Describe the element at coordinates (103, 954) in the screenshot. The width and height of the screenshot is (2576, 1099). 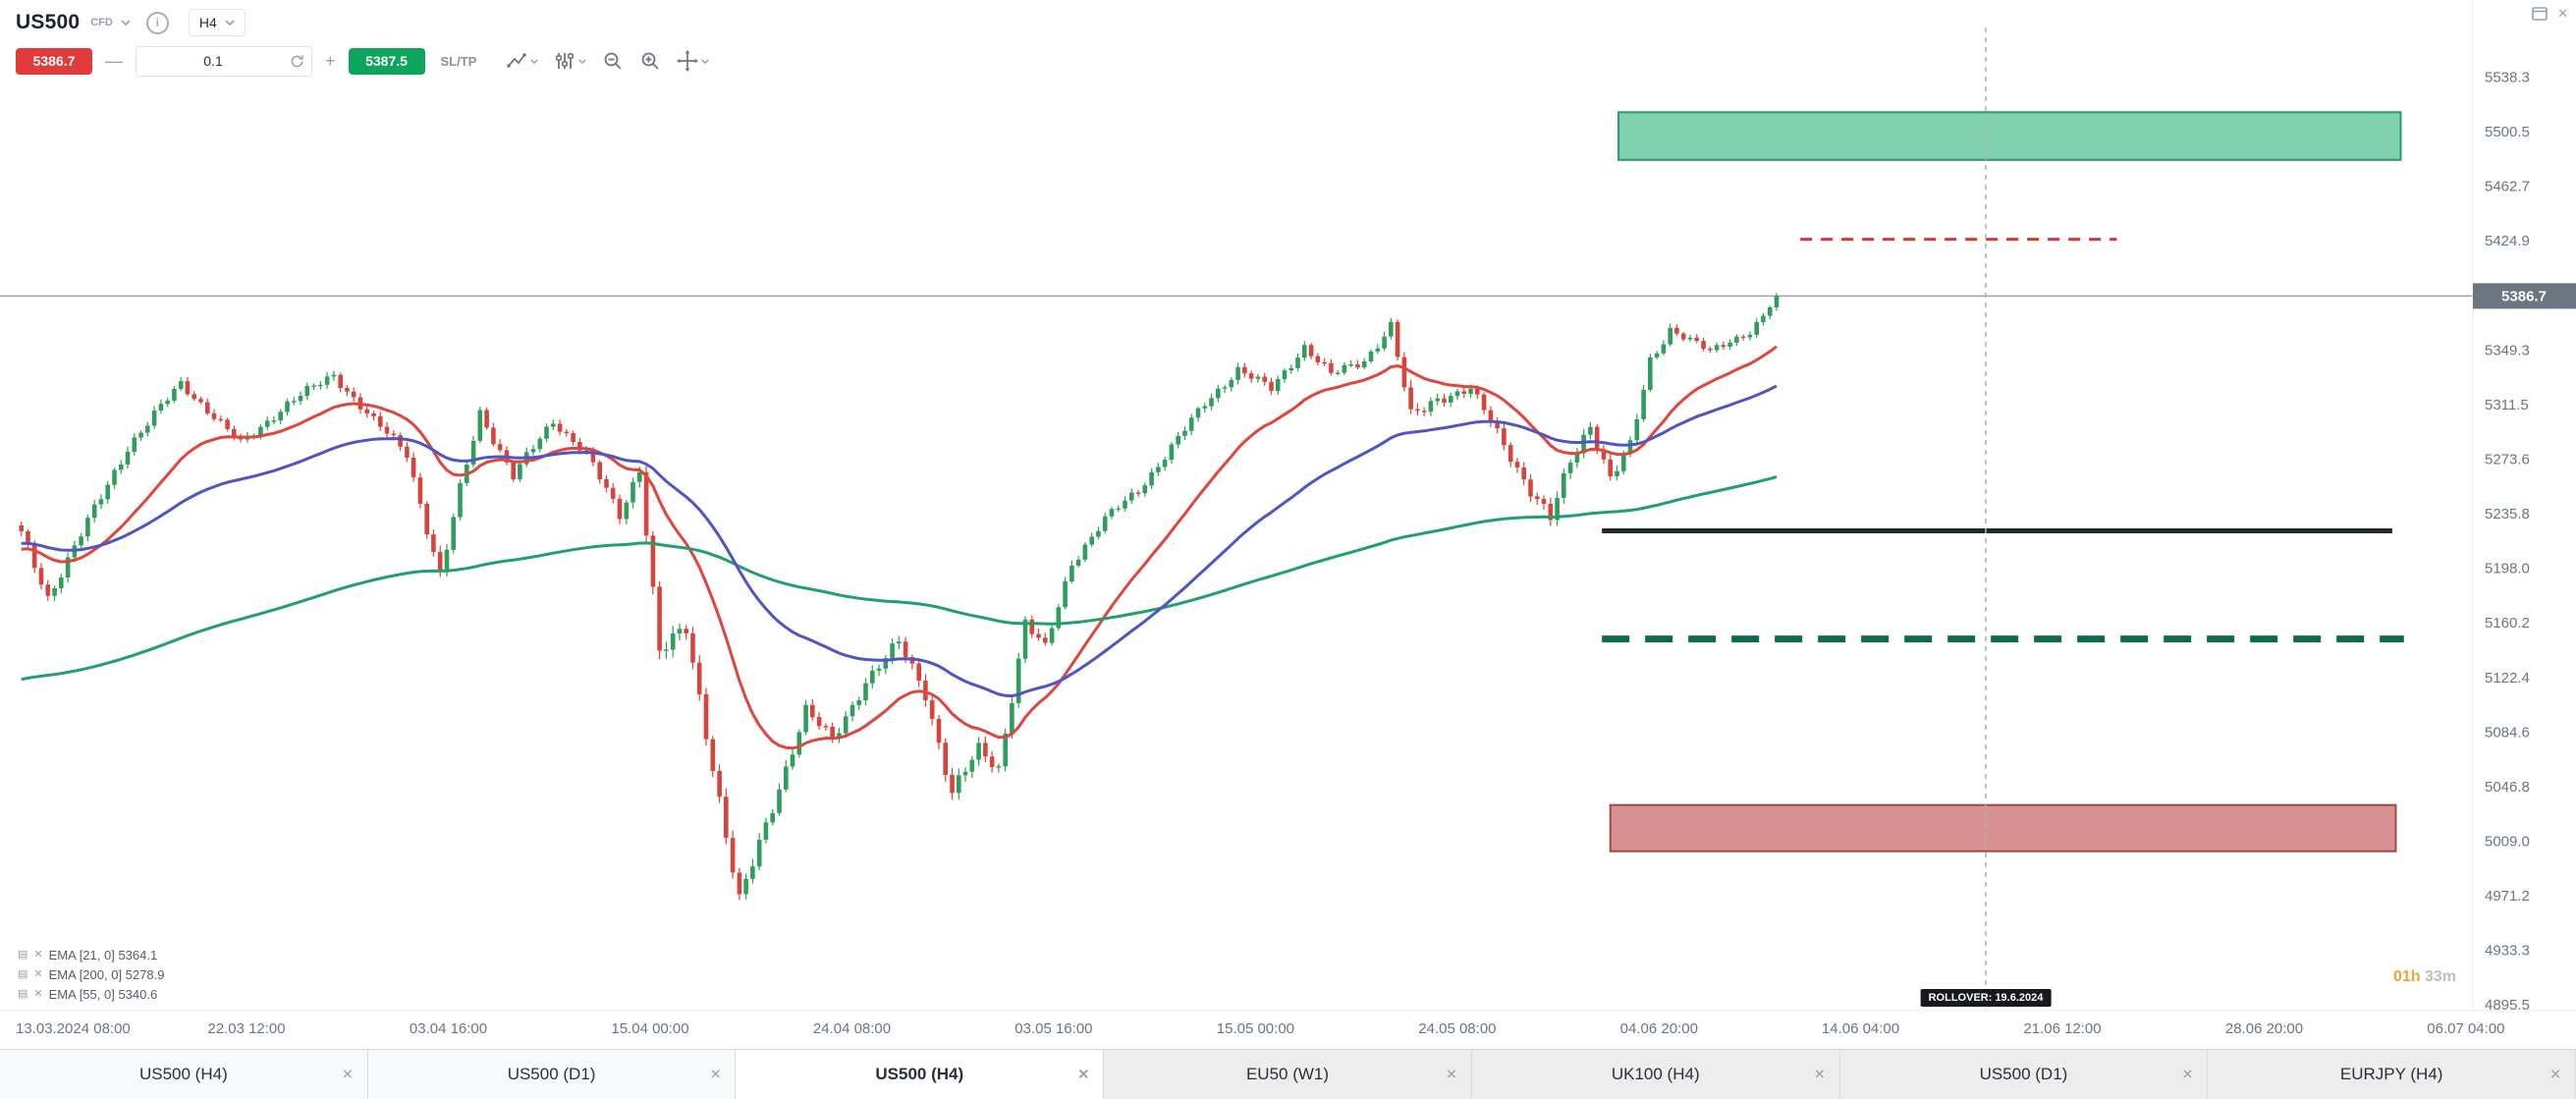
I see `indicator-label: EMA [21, 0] 5364.1` at that location.